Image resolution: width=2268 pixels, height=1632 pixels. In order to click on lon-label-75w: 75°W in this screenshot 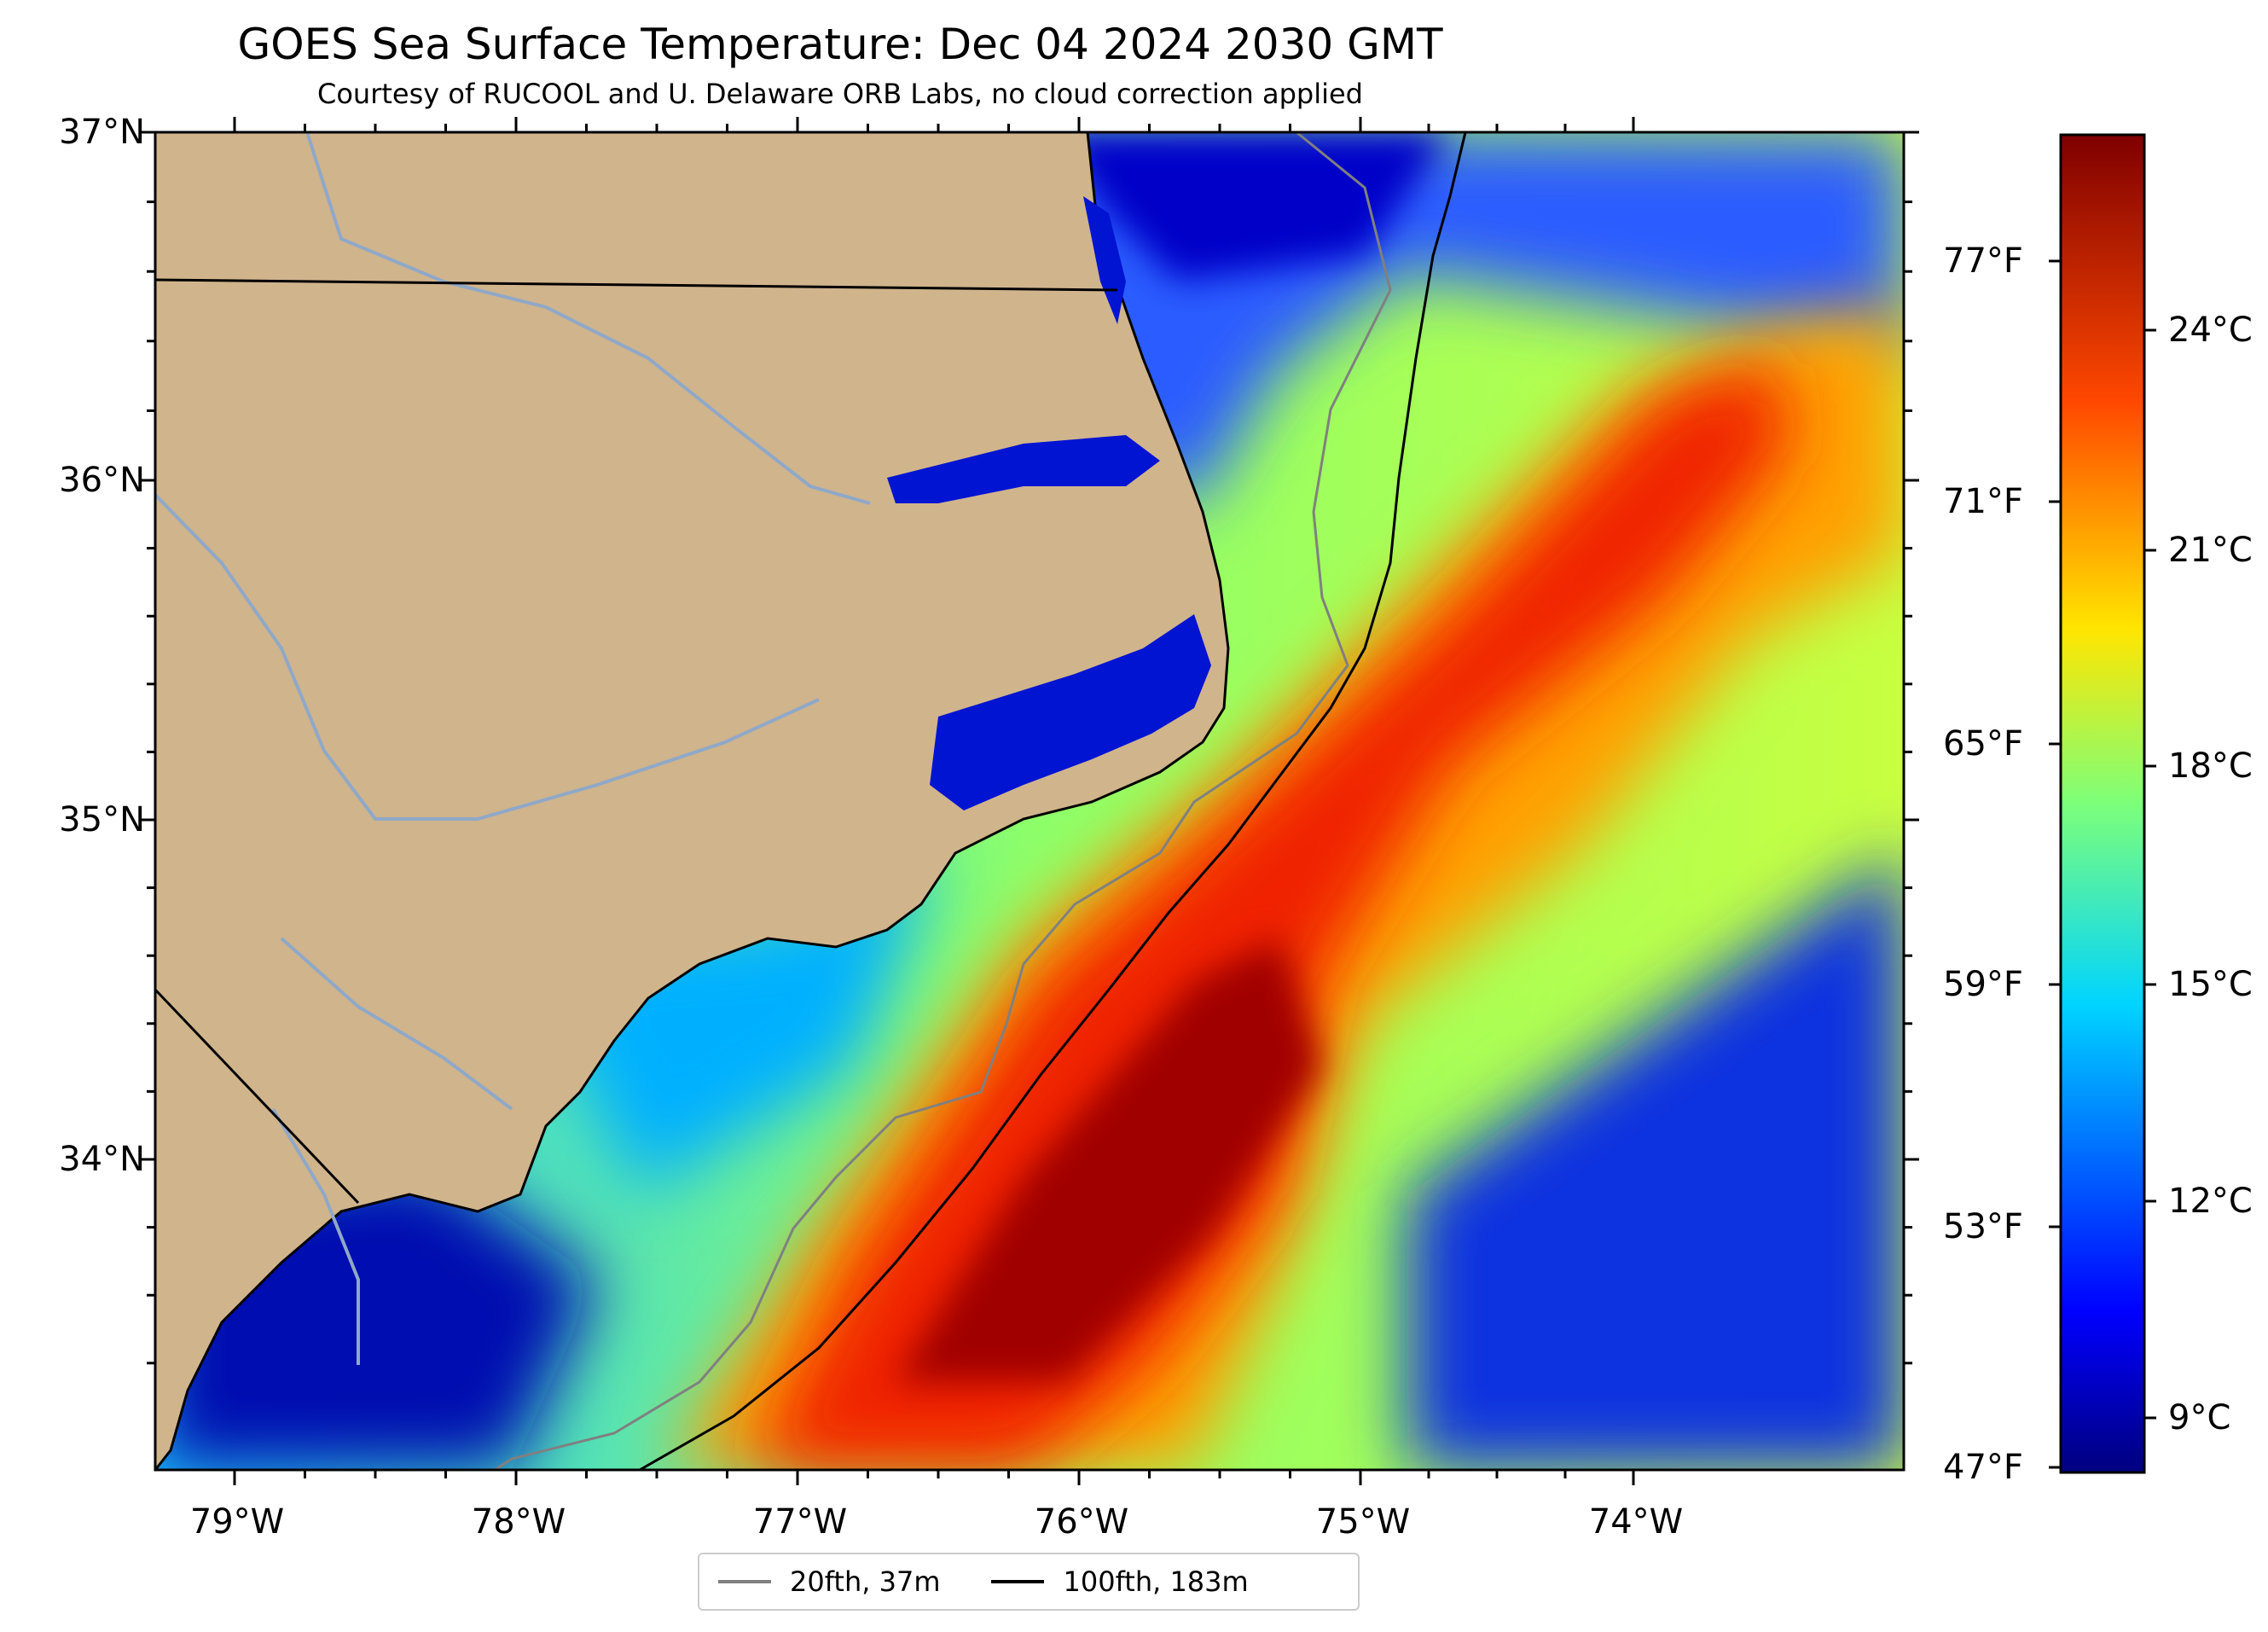, I will do `click(1363, 1522)`.